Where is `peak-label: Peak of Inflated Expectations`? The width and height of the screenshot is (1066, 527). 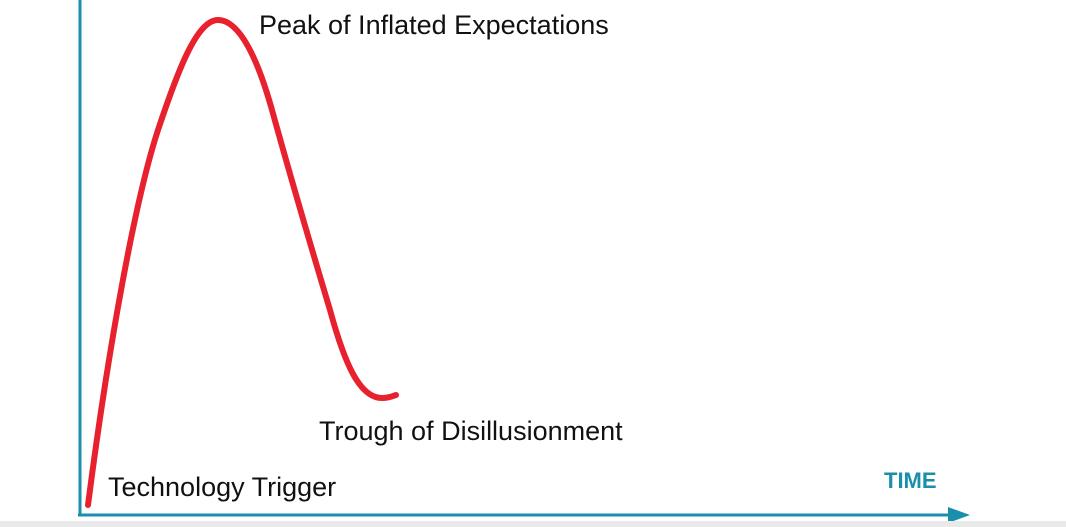
peak-label: Peak of Inflated Expectations is located at coordinates (434, 25).